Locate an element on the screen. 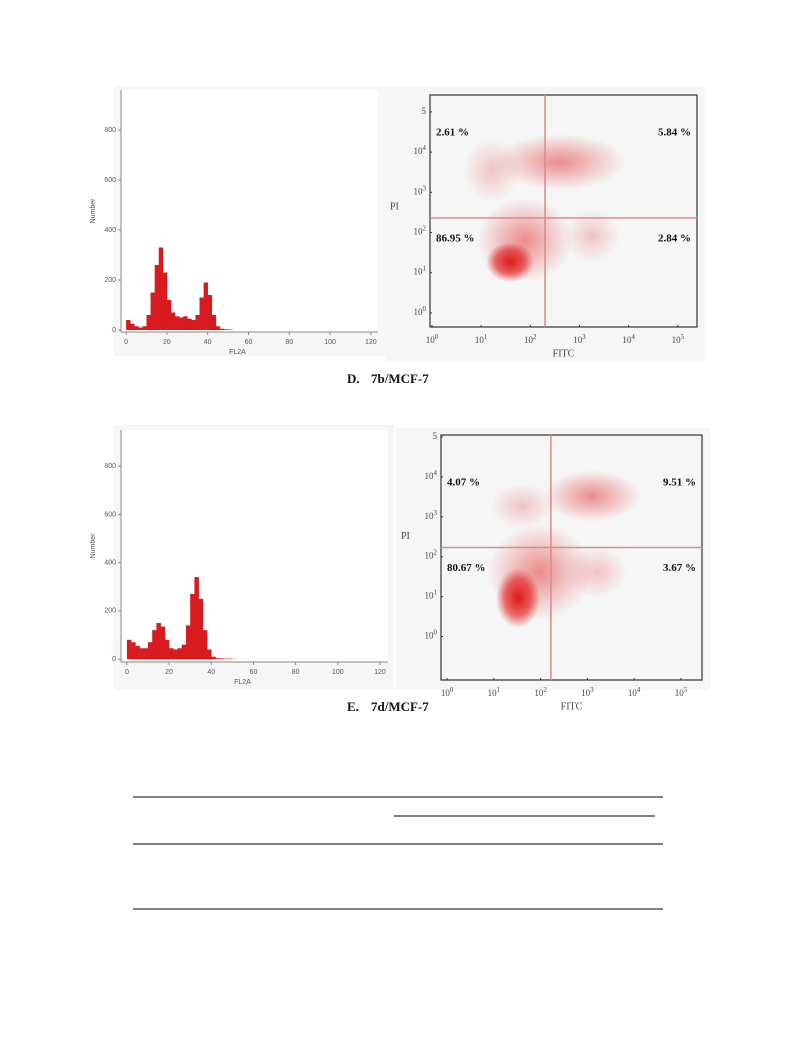 Image resolution: width=793 pixels, height=1057 pixels. y-tick-label: 200 is located at coordinates (110, 280).